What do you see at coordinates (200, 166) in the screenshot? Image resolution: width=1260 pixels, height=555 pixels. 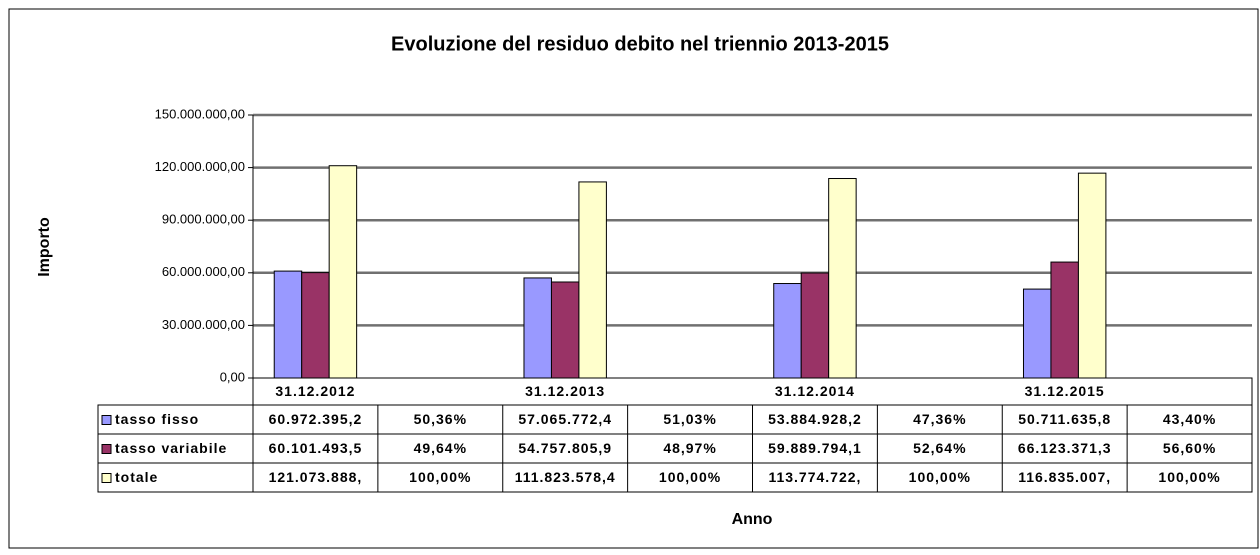 I see `y-tick-label: 120.000.000,00` at bounding box center [200, 166].